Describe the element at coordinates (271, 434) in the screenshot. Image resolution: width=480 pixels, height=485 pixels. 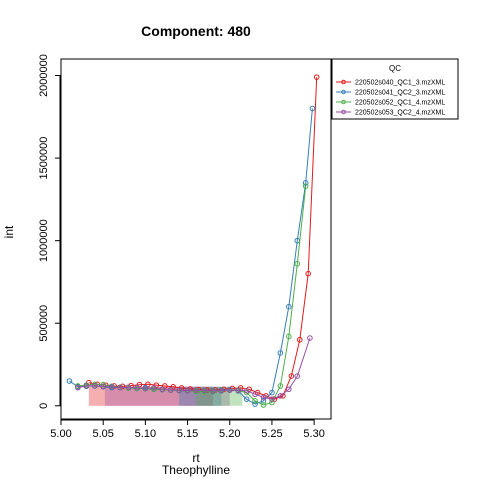
I see `x-tick-label: 5.25` at that location.